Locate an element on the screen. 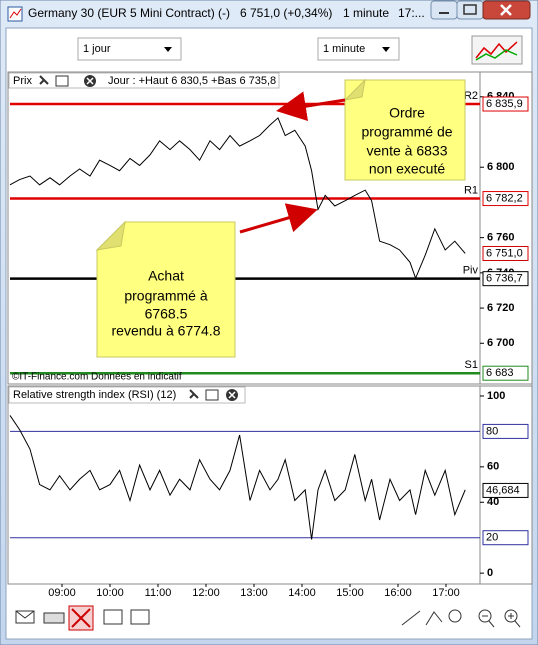 The image size is (538, 645). note-line: programmé de is located at coordinates (406, 132).